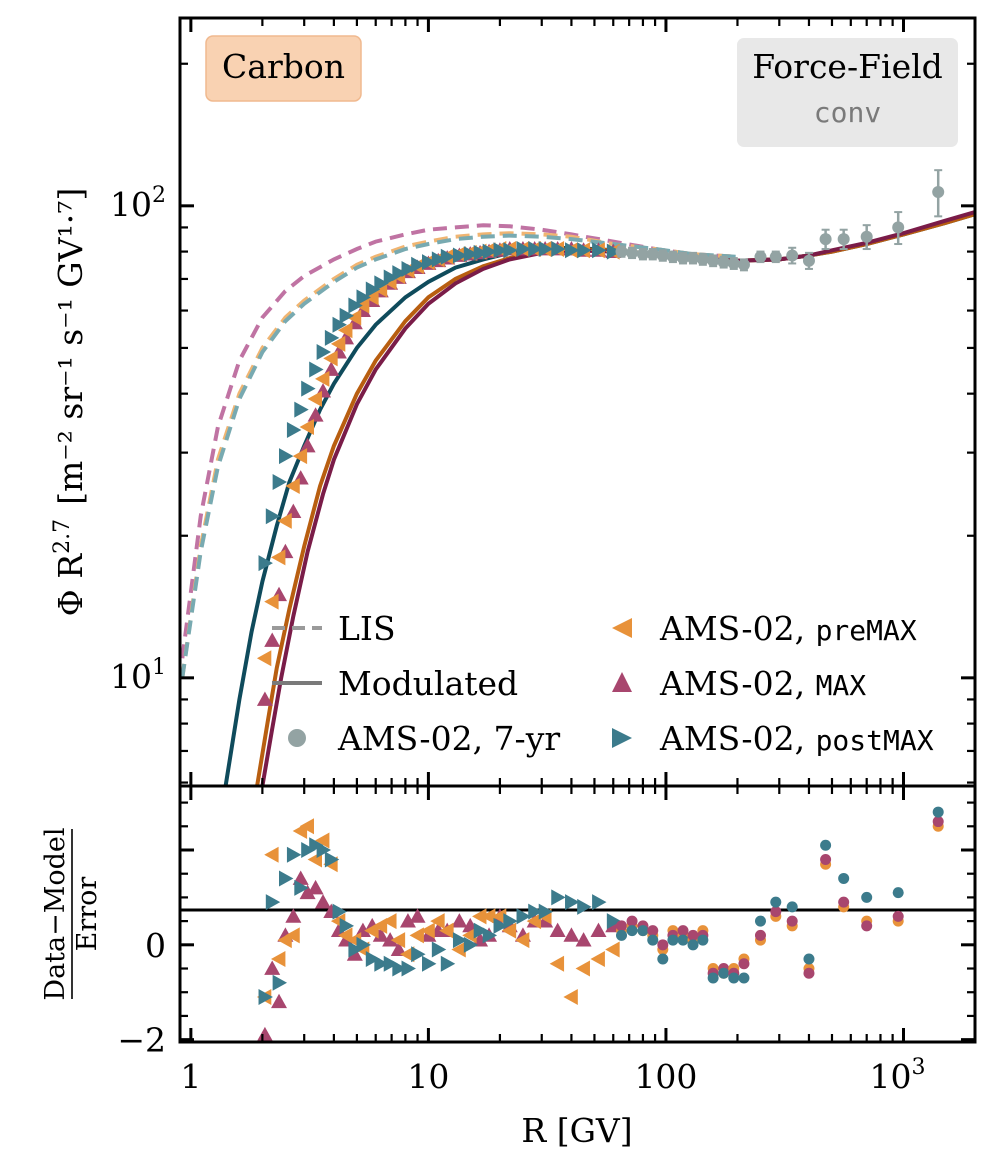 The image size is (997, 1157). Describe the element at coordinates (622, 738) in the screenshot. I see `legend-postmax-marker` at that location.